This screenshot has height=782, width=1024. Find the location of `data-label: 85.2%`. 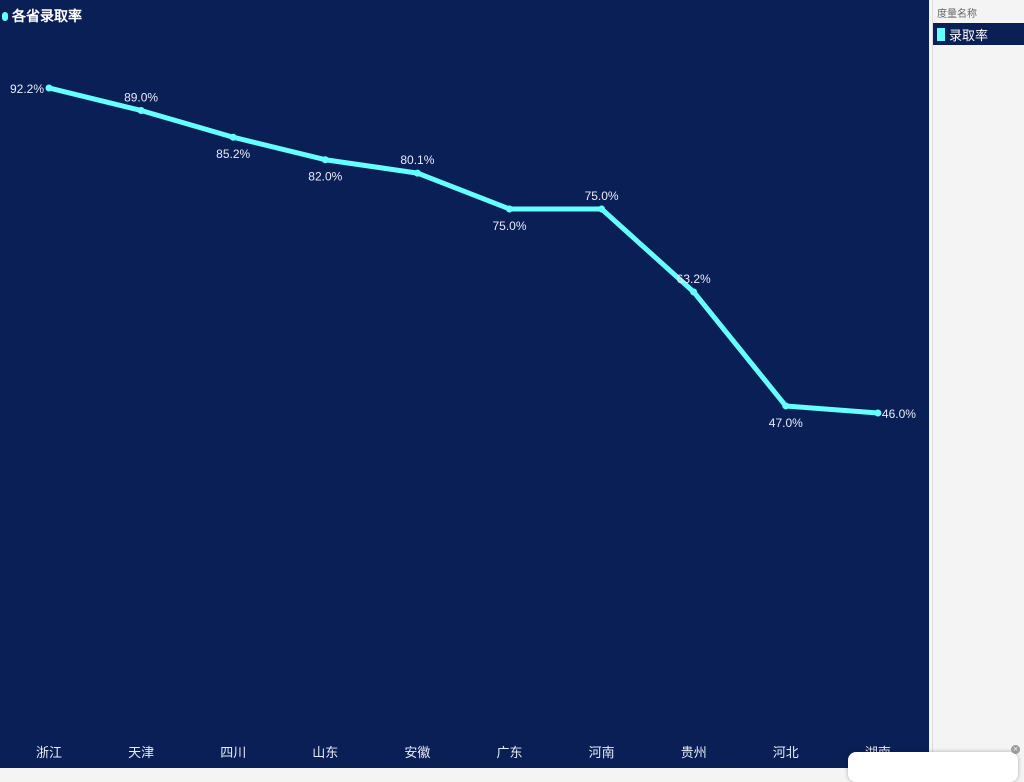

data-label: 85.2% is located at coordinates (233, 154).